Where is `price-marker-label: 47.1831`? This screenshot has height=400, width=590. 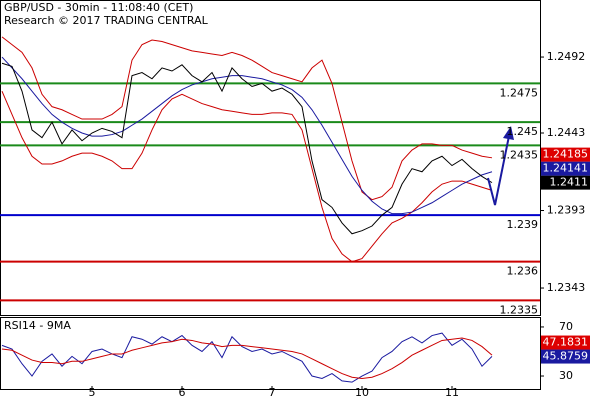 price-marker-label: 47.1831 is located at coordinates (566, 342).